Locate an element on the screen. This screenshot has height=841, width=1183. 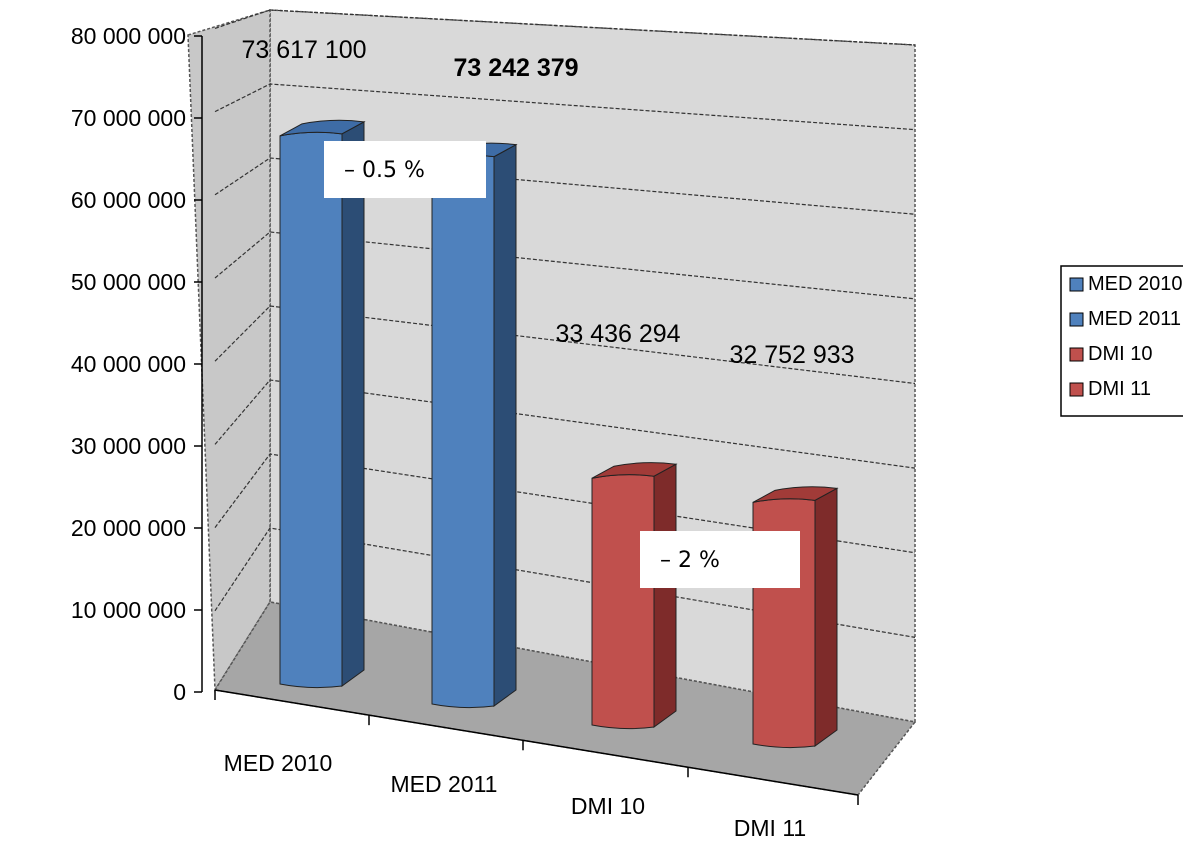
x-tick-label: MED 2011 is located at coordinates (444, 784).